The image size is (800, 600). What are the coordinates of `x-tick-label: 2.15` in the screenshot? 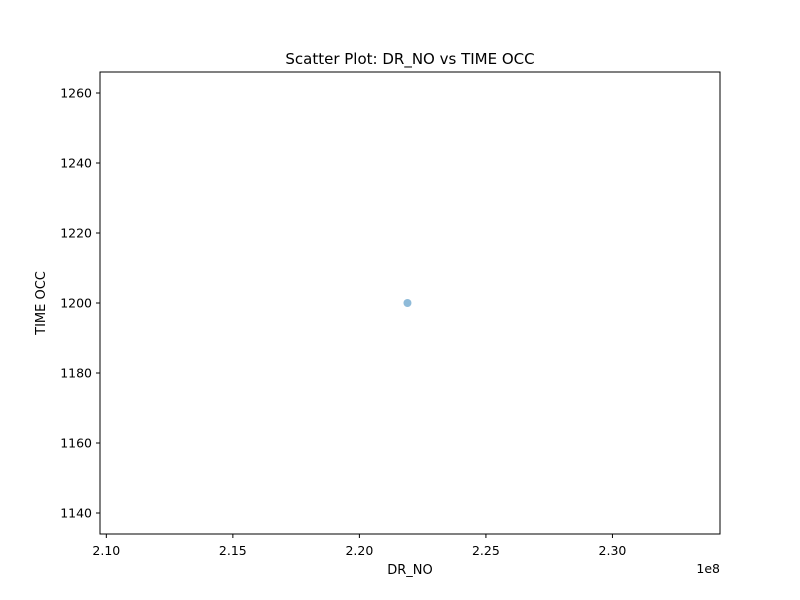 It's located at (233, 550).